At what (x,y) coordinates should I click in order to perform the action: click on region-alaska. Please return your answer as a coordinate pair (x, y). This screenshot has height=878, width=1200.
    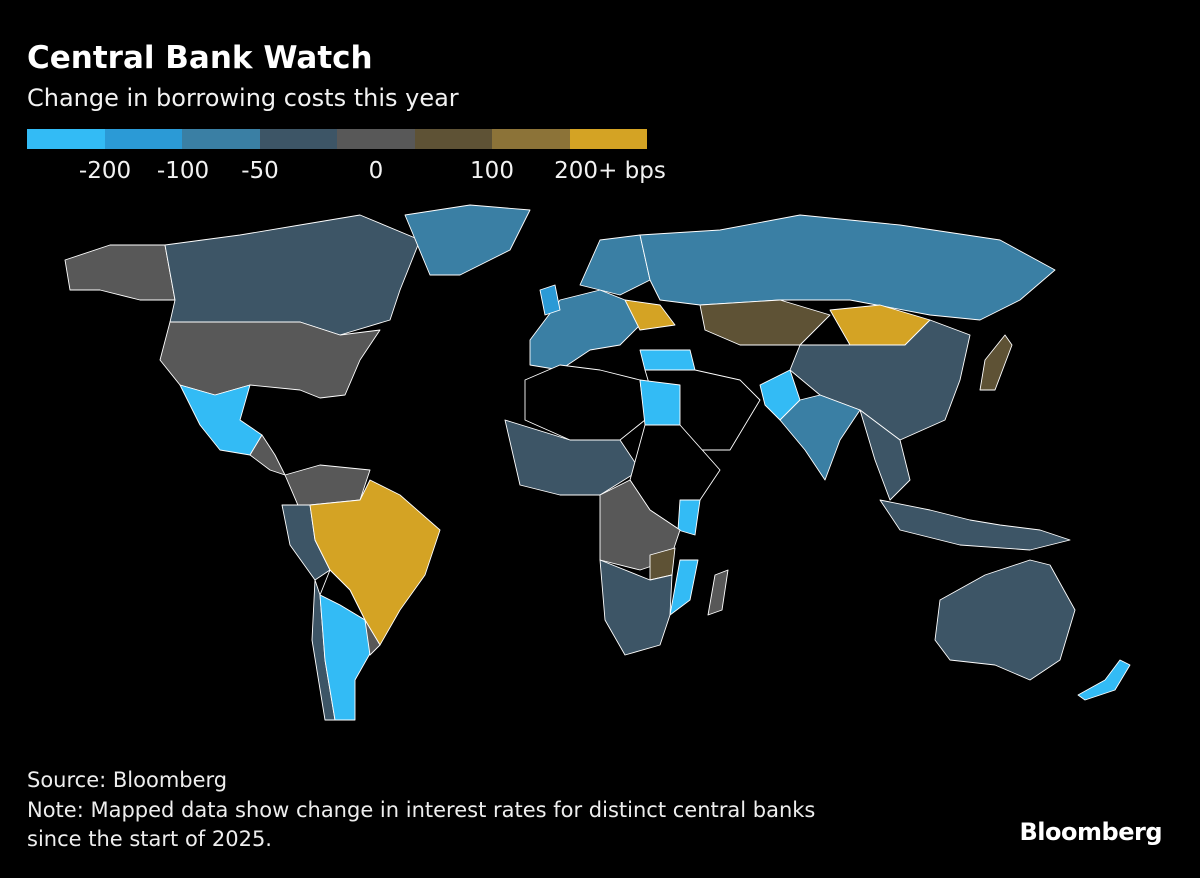
    Looking at the image, I should click on (120, 272).